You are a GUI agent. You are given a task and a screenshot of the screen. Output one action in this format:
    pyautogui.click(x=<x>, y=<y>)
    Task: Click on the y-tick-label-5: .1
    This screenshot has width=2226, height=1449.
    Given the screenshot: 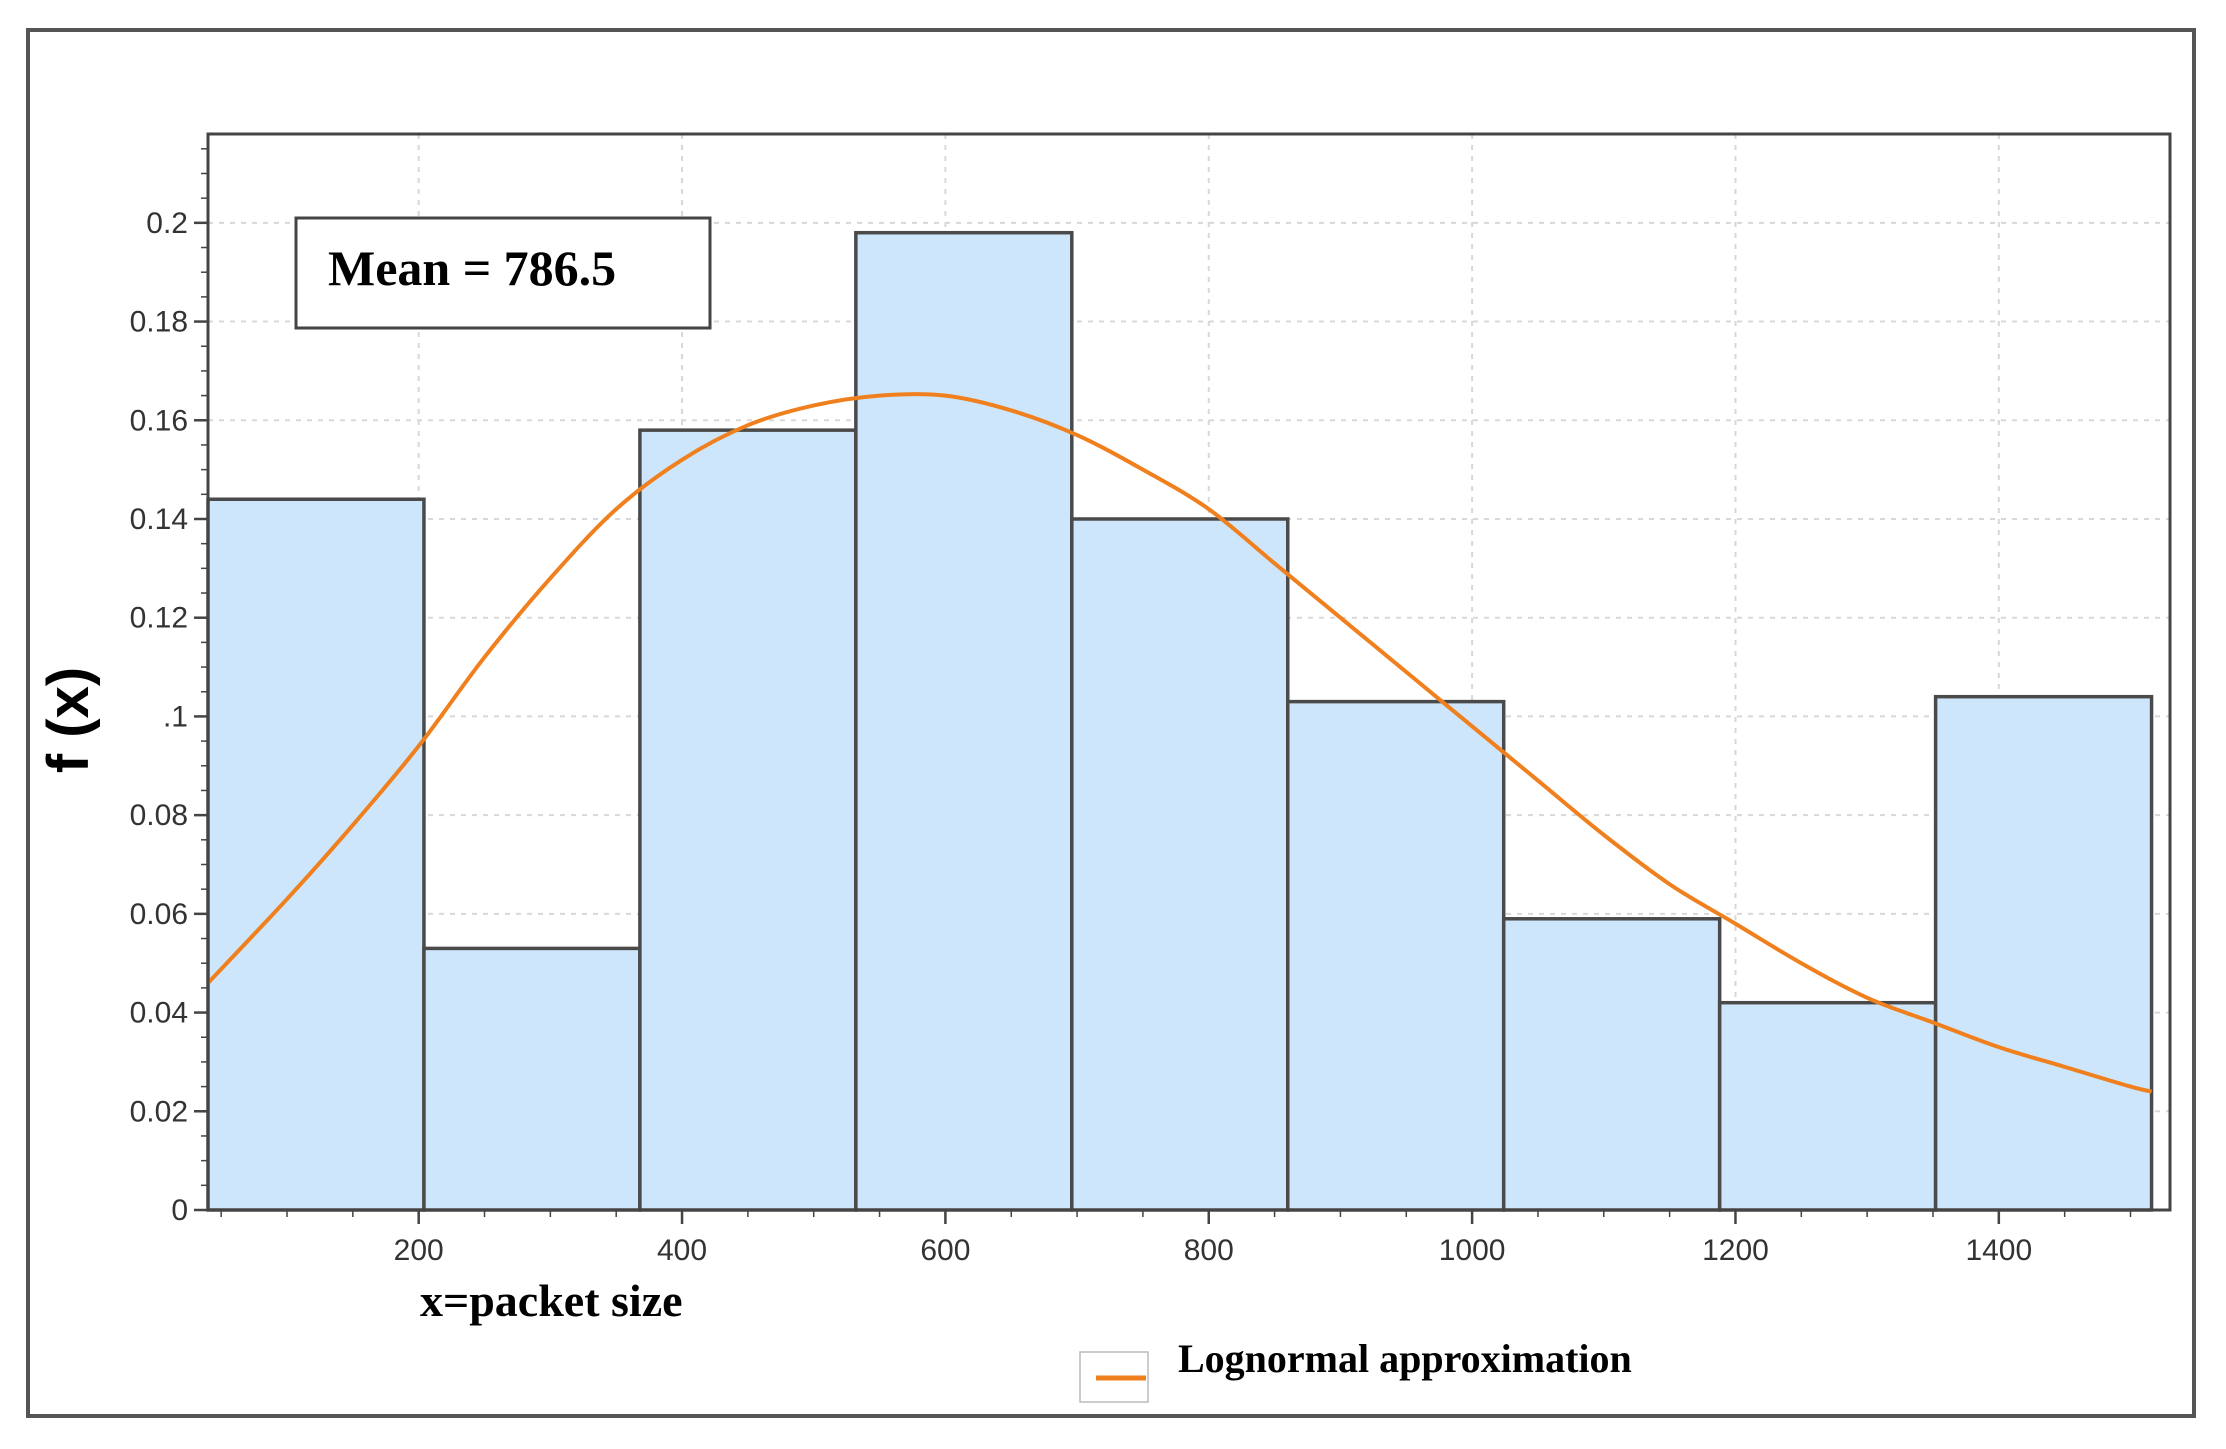 What is the action you would take?
    pyautogui.click(x=175, y=716)
    